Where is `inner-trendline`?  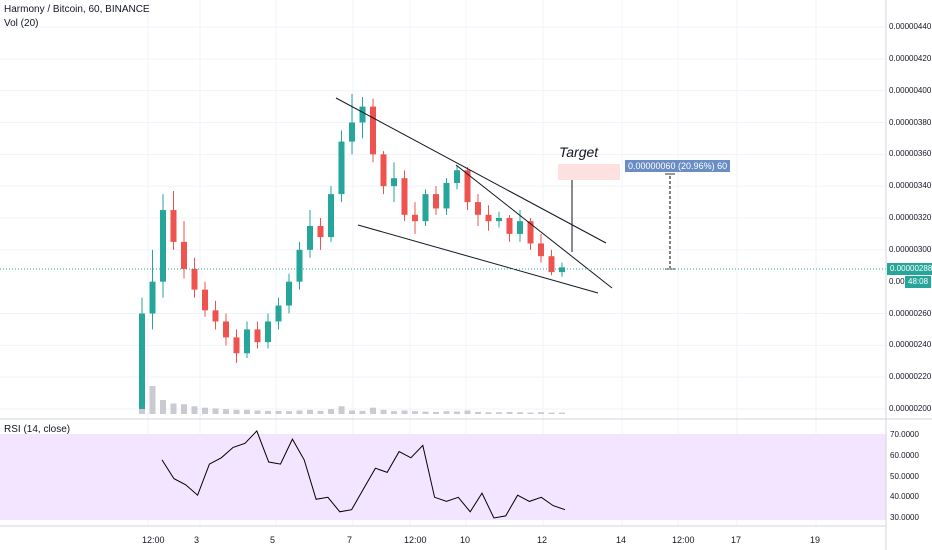
inner-trendline is located at coordinates (534, 226).